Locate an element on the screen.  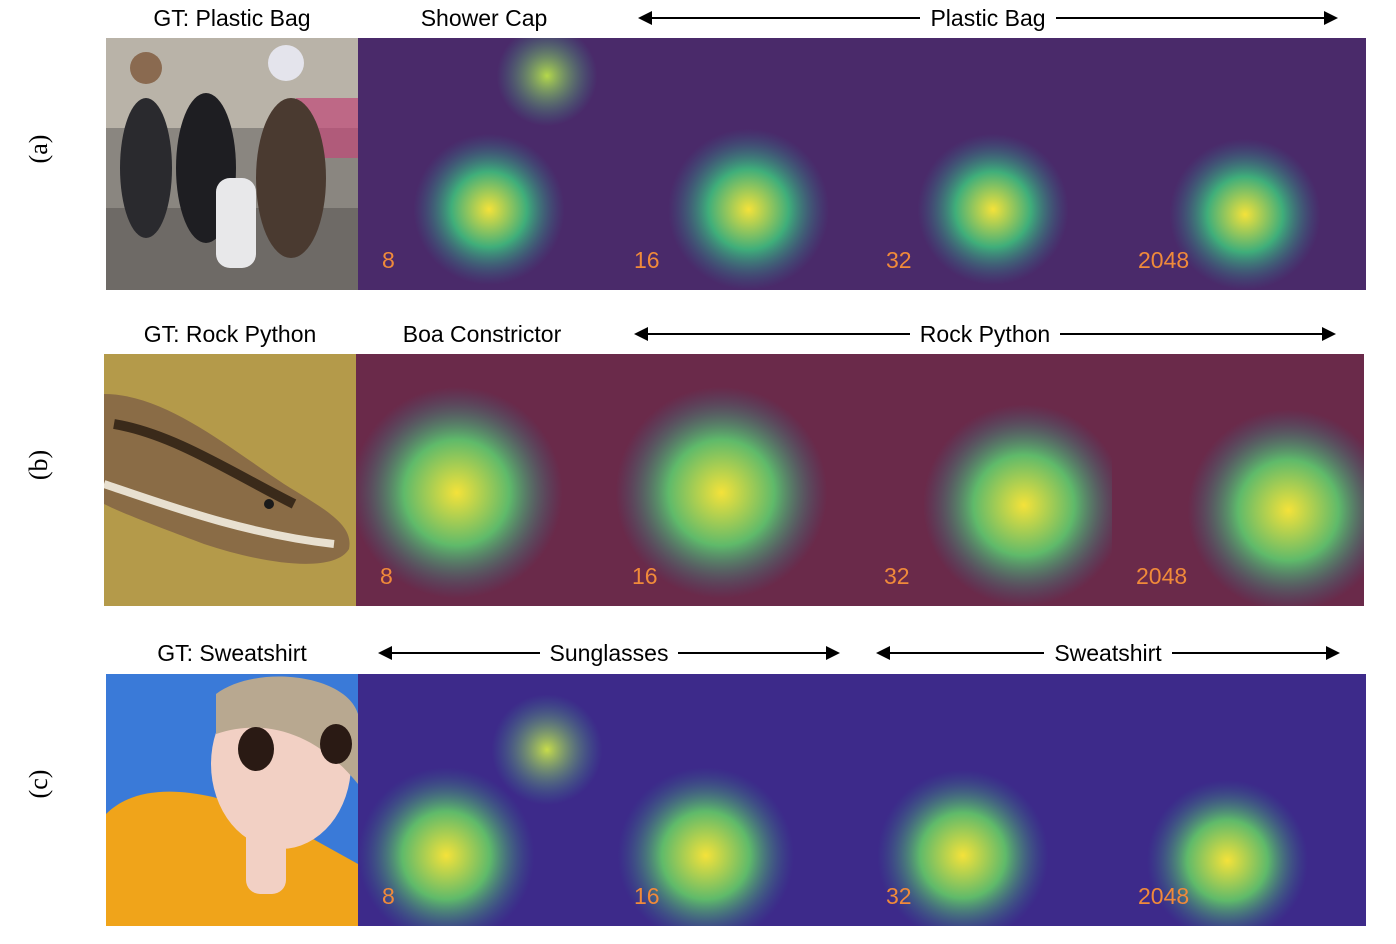
prediction-caption-a: Shower Cap is located at coordinates (484, 18).